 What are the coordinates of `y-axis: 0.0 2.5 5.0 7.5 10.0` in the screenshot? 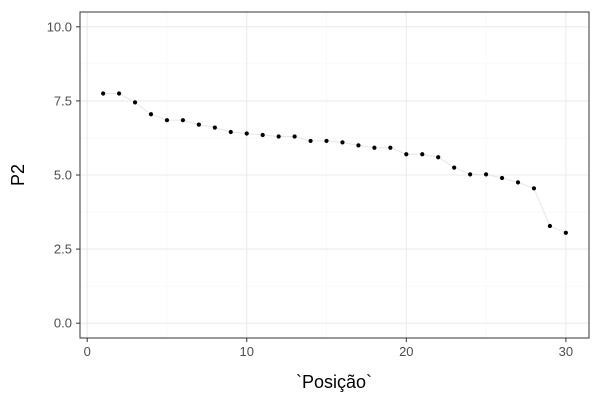 It's located at (63, 175).